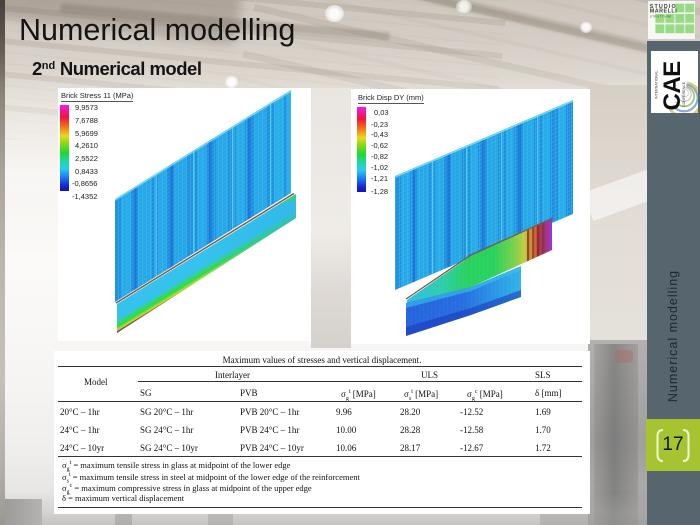  Describe the element at coordinates (684, 94) in the screenshot. I see `svg-text: CONFERENCE` at that location.